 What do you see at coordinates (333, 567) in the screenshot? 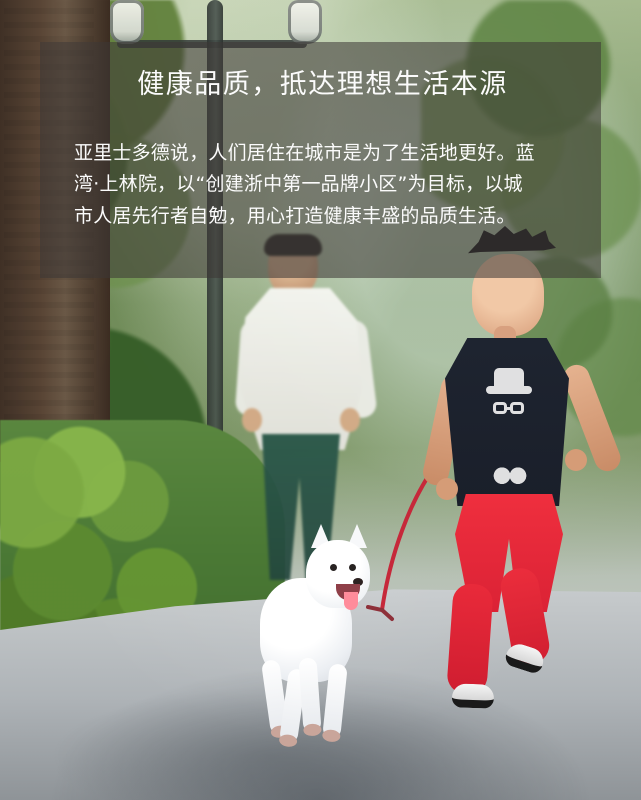
I see `dog-left-eye` at bounding box center [333, 567].